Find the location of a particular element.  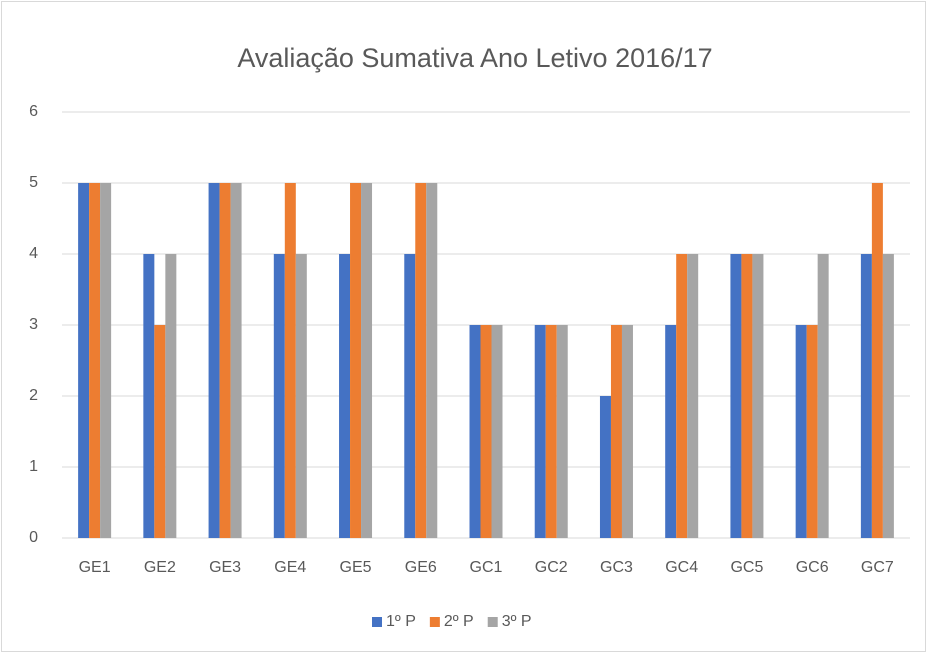

x-tick-label: GC4 is located at coordinates (681, 567).